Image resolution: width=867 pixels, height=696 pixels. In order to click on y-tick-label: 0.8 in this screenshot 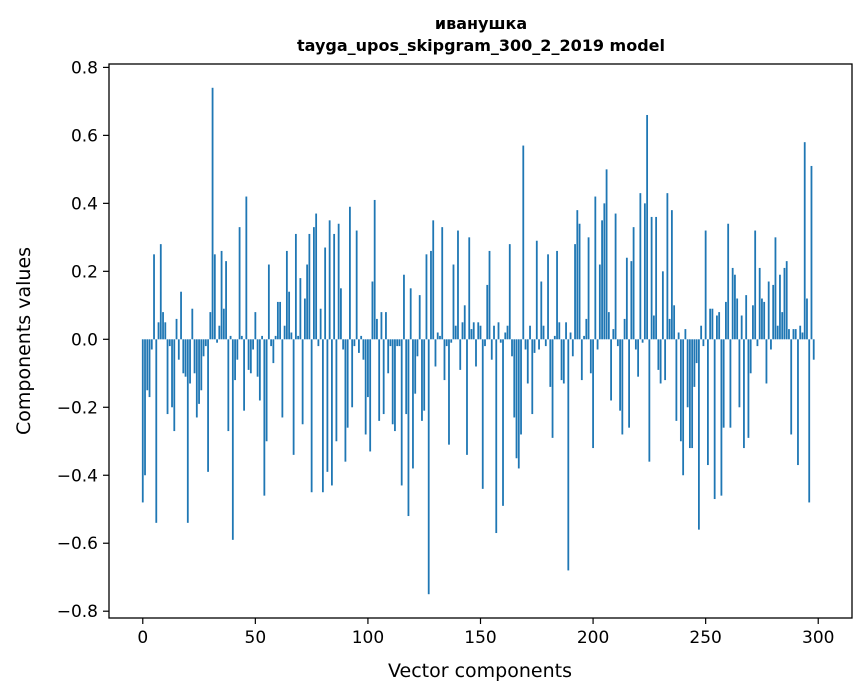, I will do `click(84, 68)`.